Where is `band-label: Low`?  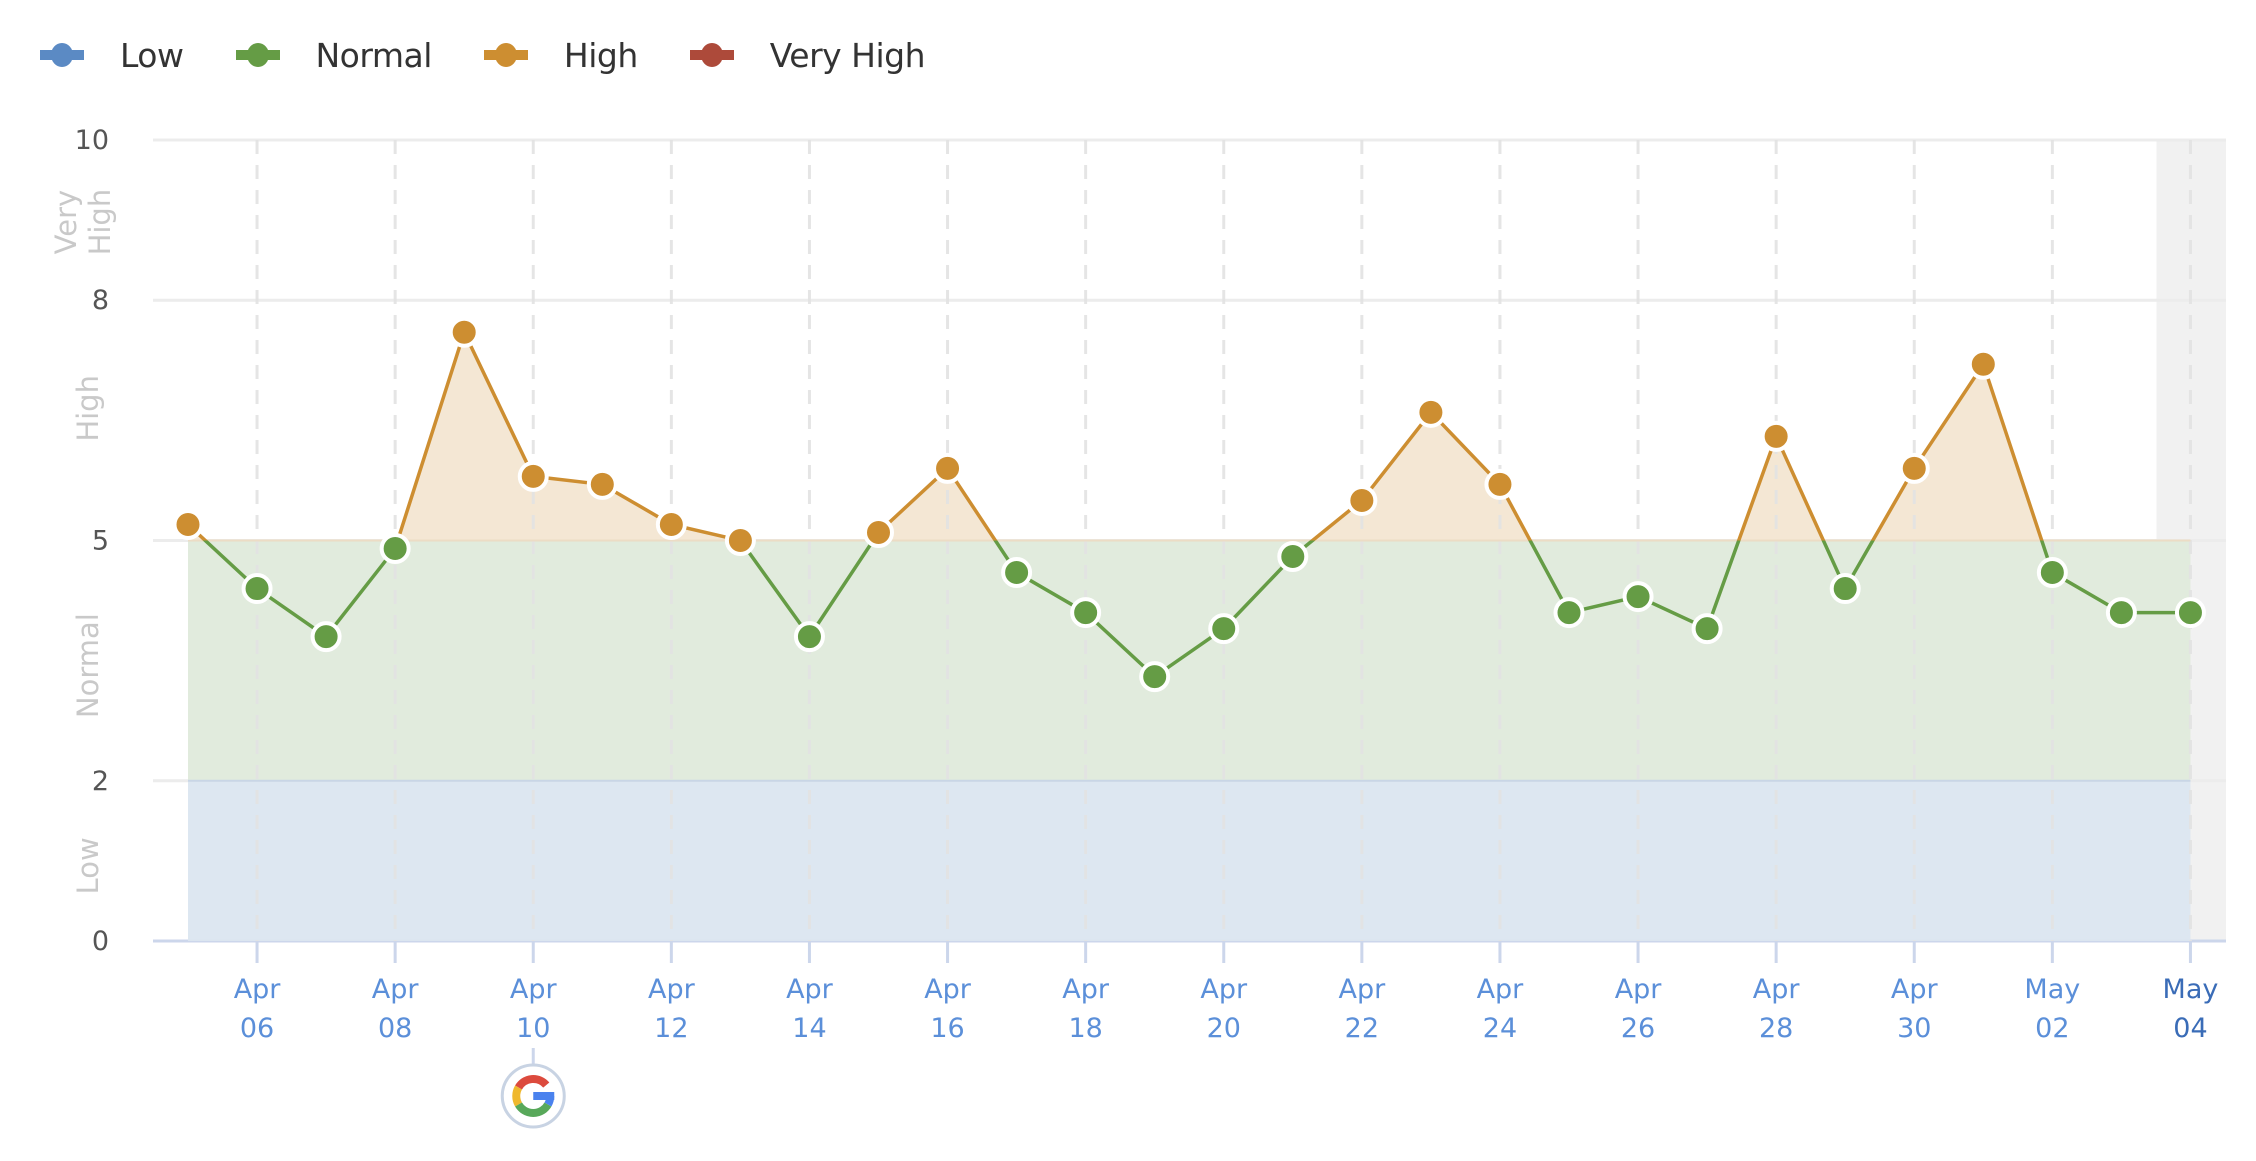
band-label: Low is located at coordinates (88, 865).